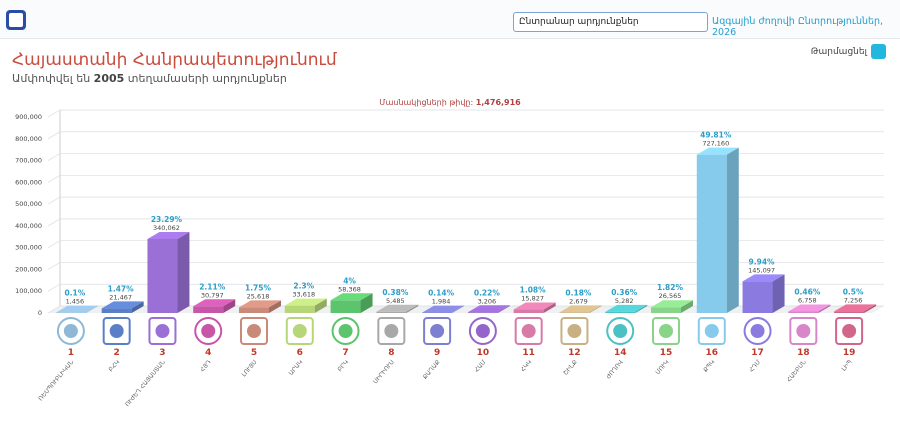 Image resolution: width=900 pixels, height=428 pixels. Describe the element at coordinates (610, 22) in the screenshot. I see `search-box: Ընտրանար արդյունքներ` at that location.